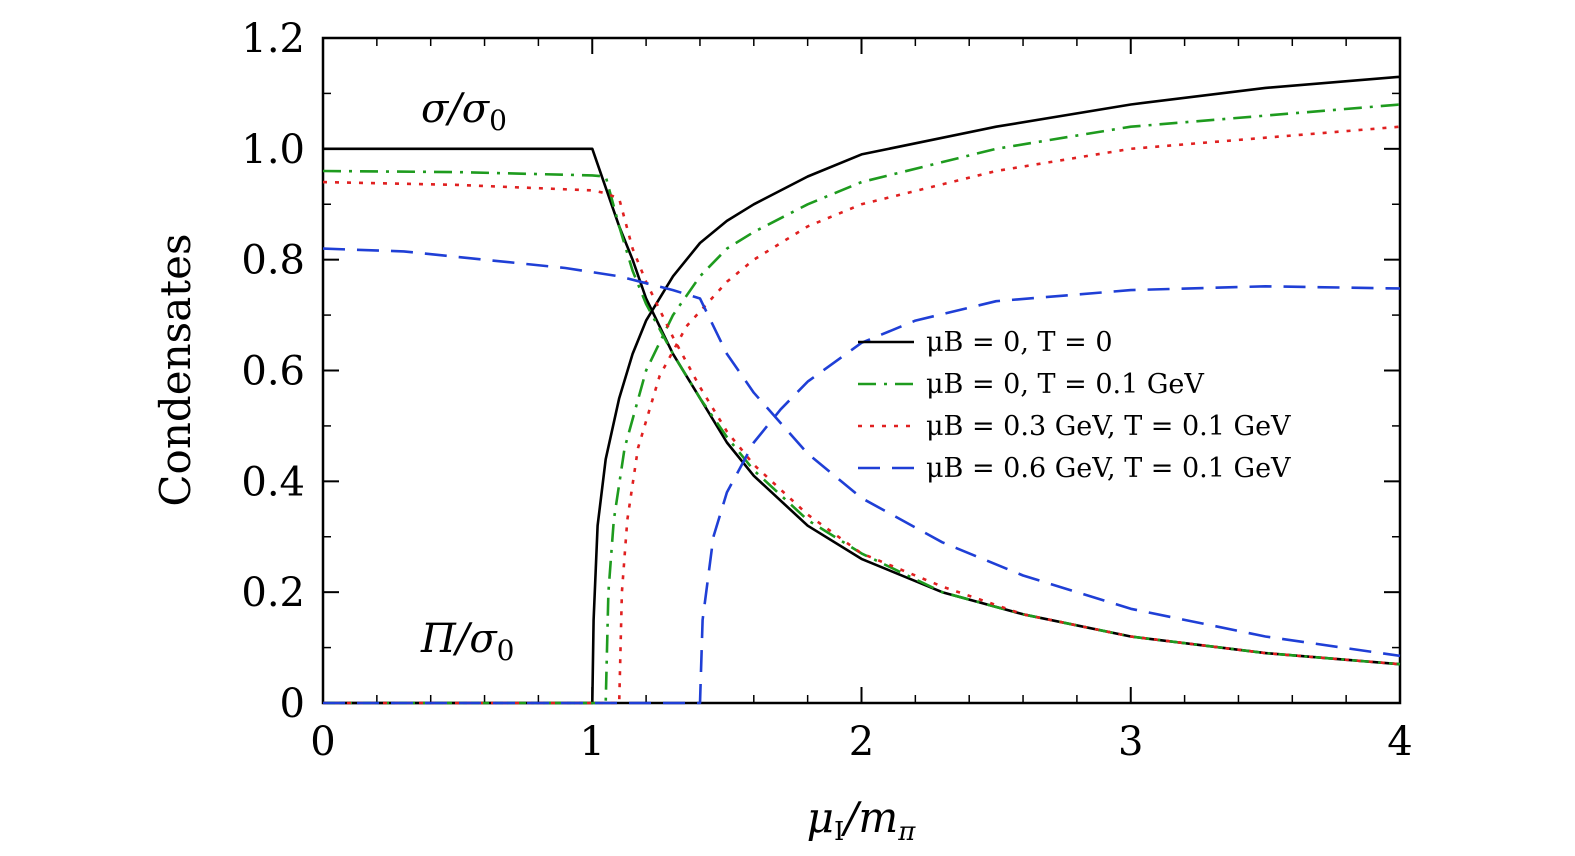  Describe the element at coordinates (273, 39) in the screenshot. I see `y-tick-label: 1.2` at that location.